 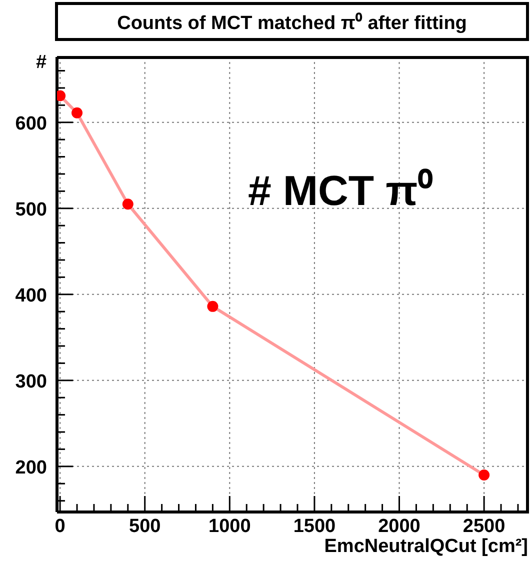 What do you see at coordinates (340, 191) in the screenshot?
I see `annotation: # MCT π⁰` at bounding box center [340, 191].